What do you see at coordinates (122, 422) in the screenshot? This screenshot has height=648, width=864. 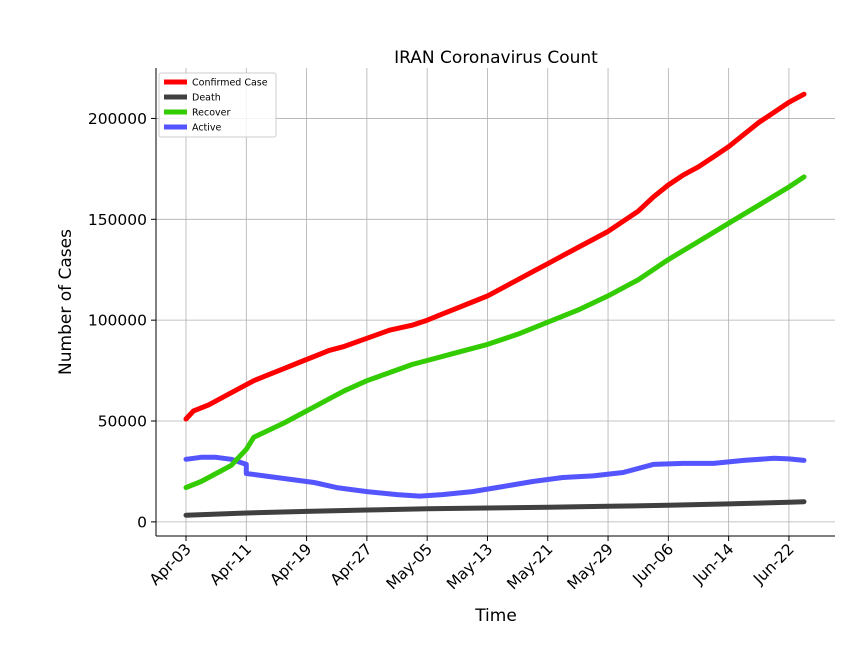 I see `y-tick-label: 50000` at bounding box center [122, 422].